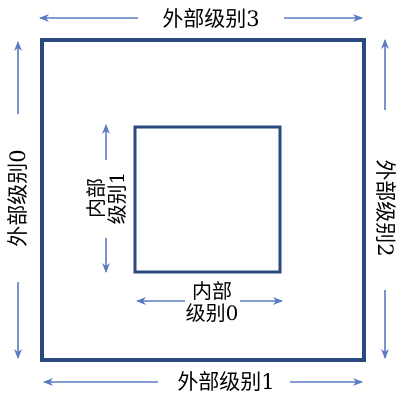  Describe the element at coordinates (212, 313) in the screenshot. I see `inner-bottom-label-line2: 级别0` at that location.